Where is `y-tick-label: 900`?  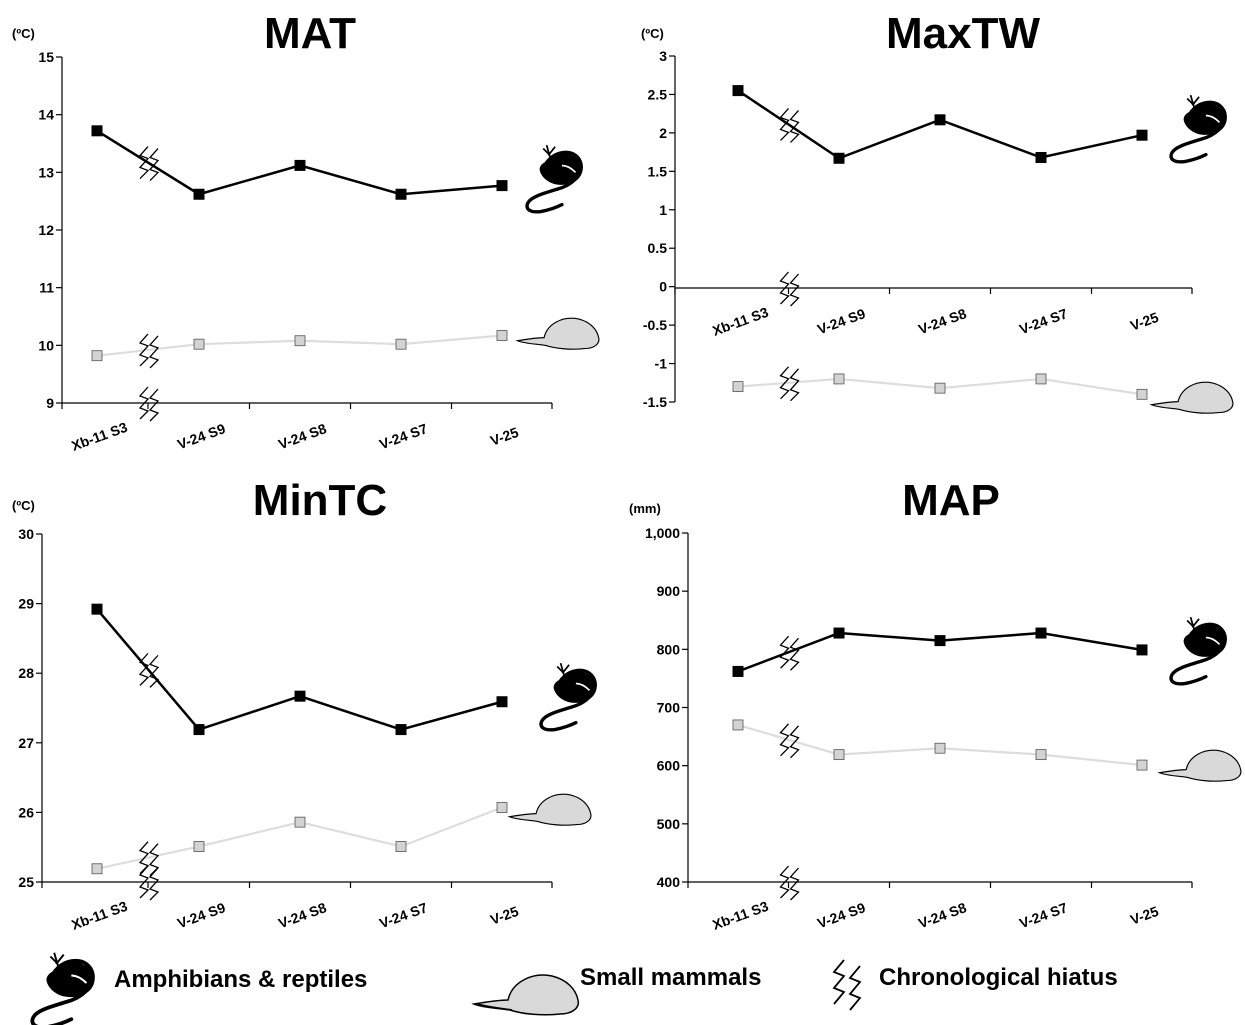 y-tick-label: 900 is located at coordinates (669, 591).